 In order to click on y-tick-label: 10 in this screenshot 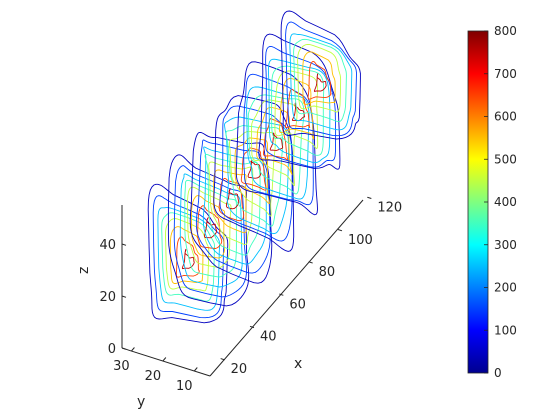, I will do `click(184, 386)`.